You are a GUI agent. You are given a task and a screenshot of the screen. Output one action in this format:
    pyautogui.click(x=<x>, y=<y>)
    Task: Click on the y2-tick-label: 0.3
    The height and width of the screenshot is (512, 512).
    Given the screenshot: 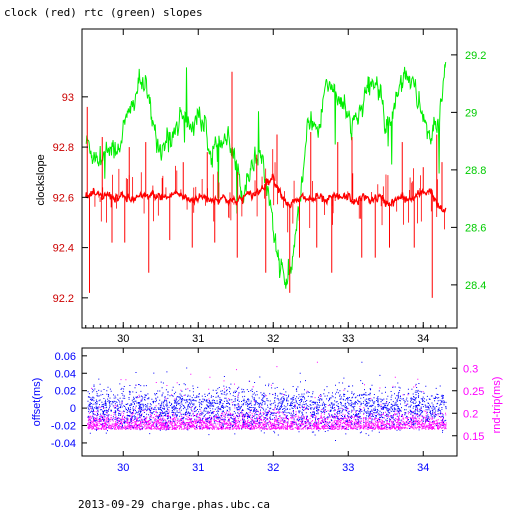 What is the action you would take?
    pyautogui.click(x=470, y=369)
    